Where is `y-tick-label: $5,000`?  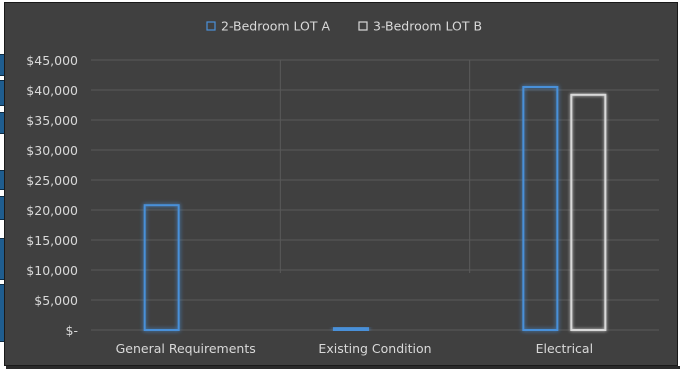
y-tick-label: $5,000 is located at coordinates (56, 300).